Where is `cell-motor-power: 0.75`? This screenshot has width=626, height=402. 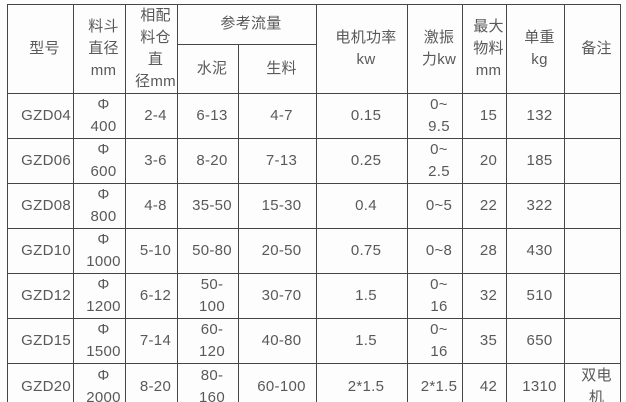 cell-motor-power: 0.75 is located at coordinates (362, 251).